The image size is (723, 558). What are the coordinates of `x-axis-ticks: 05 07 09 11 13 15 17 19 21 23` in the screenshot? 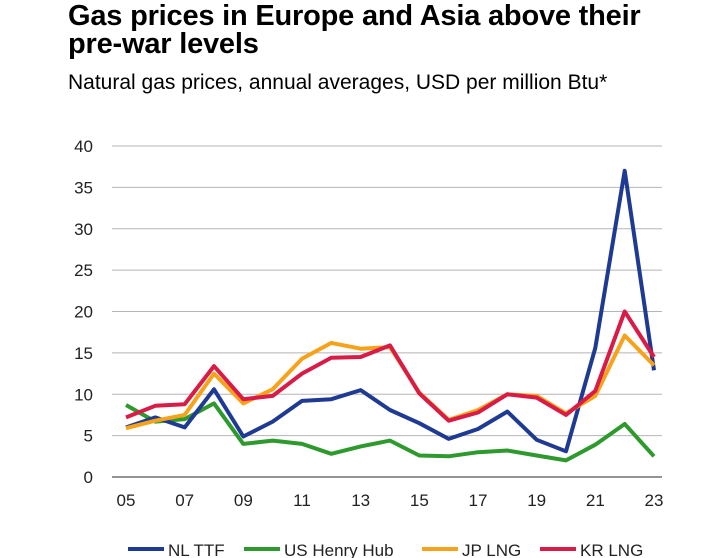 It's located at (390, 500).